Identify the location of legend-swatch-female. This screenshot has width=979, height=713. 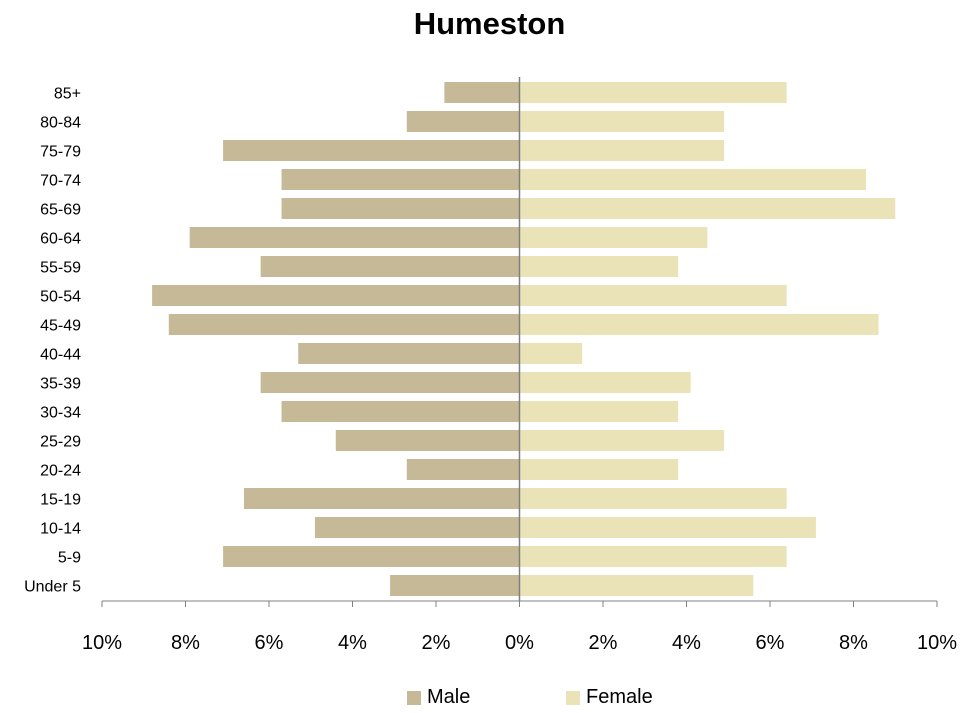
(573, 697).